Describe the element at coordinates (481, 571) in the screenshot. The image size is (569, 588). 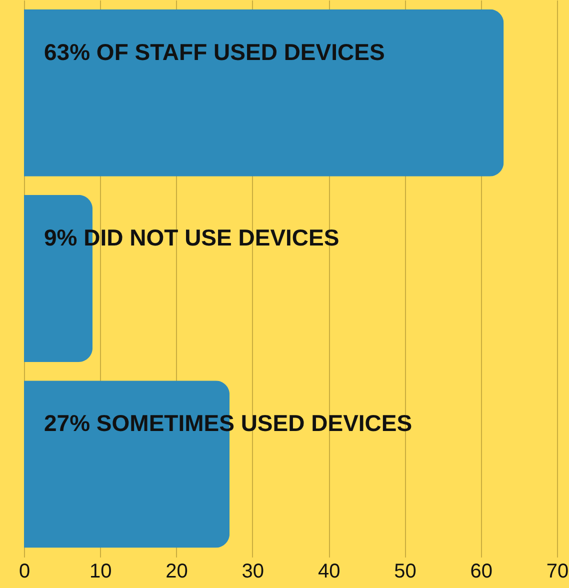
I see `x-tick-label: 60` at that location.